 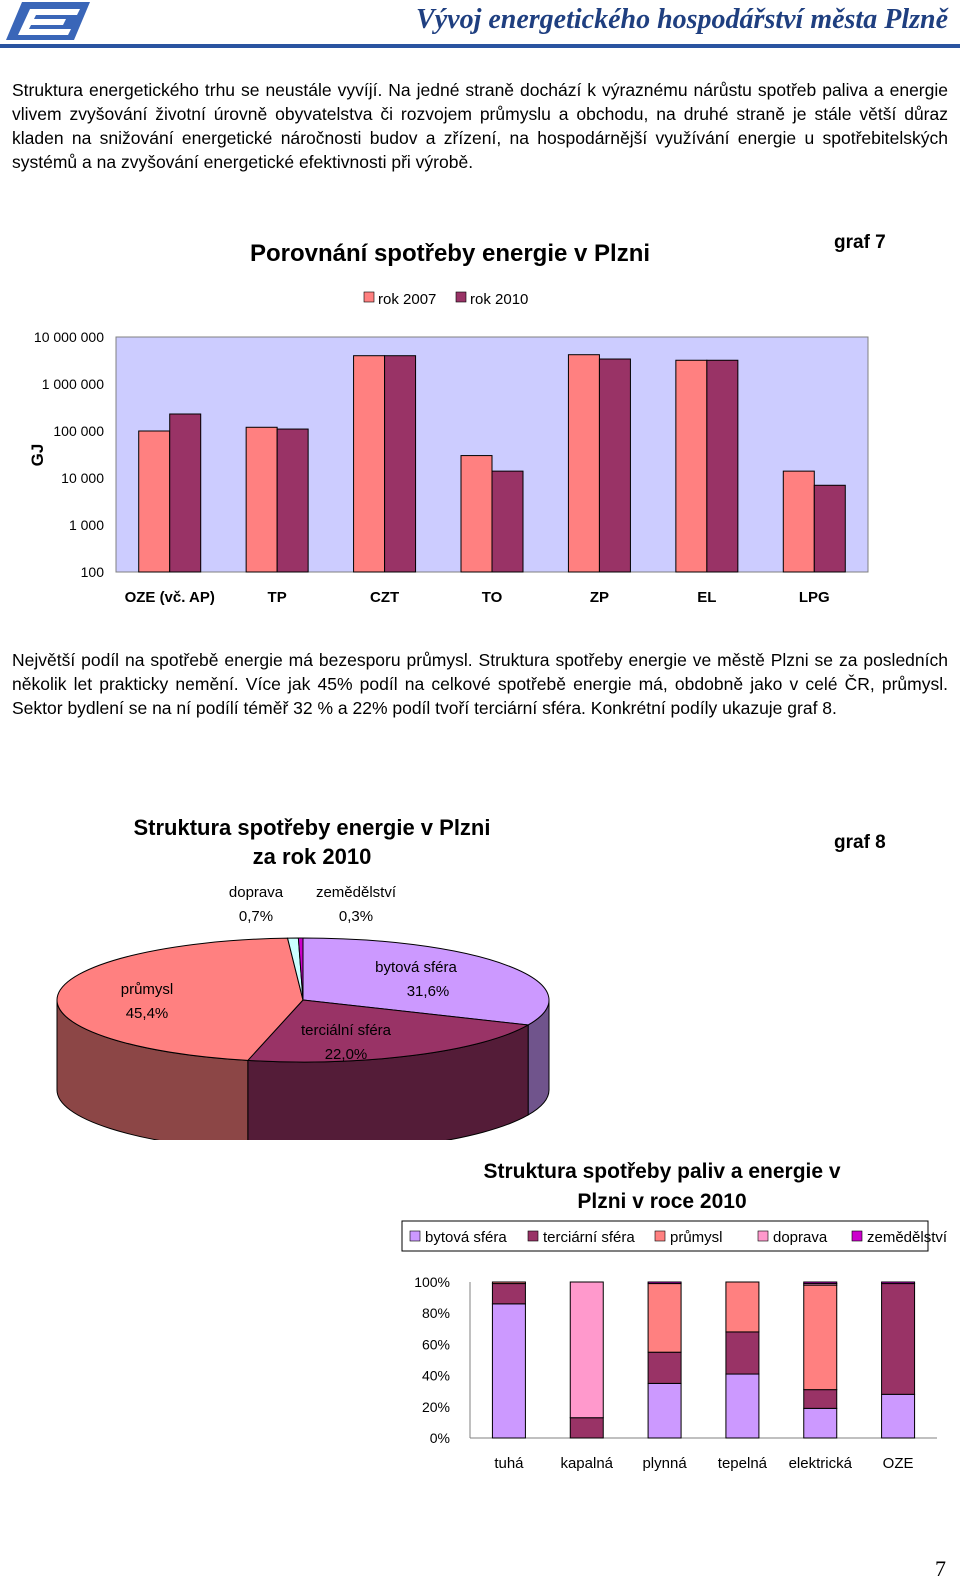 What do you see at coordinates (69, 337) in the screenshot?
I see `y-tick-label: 10 000 000` at bounding box center [69, 337].